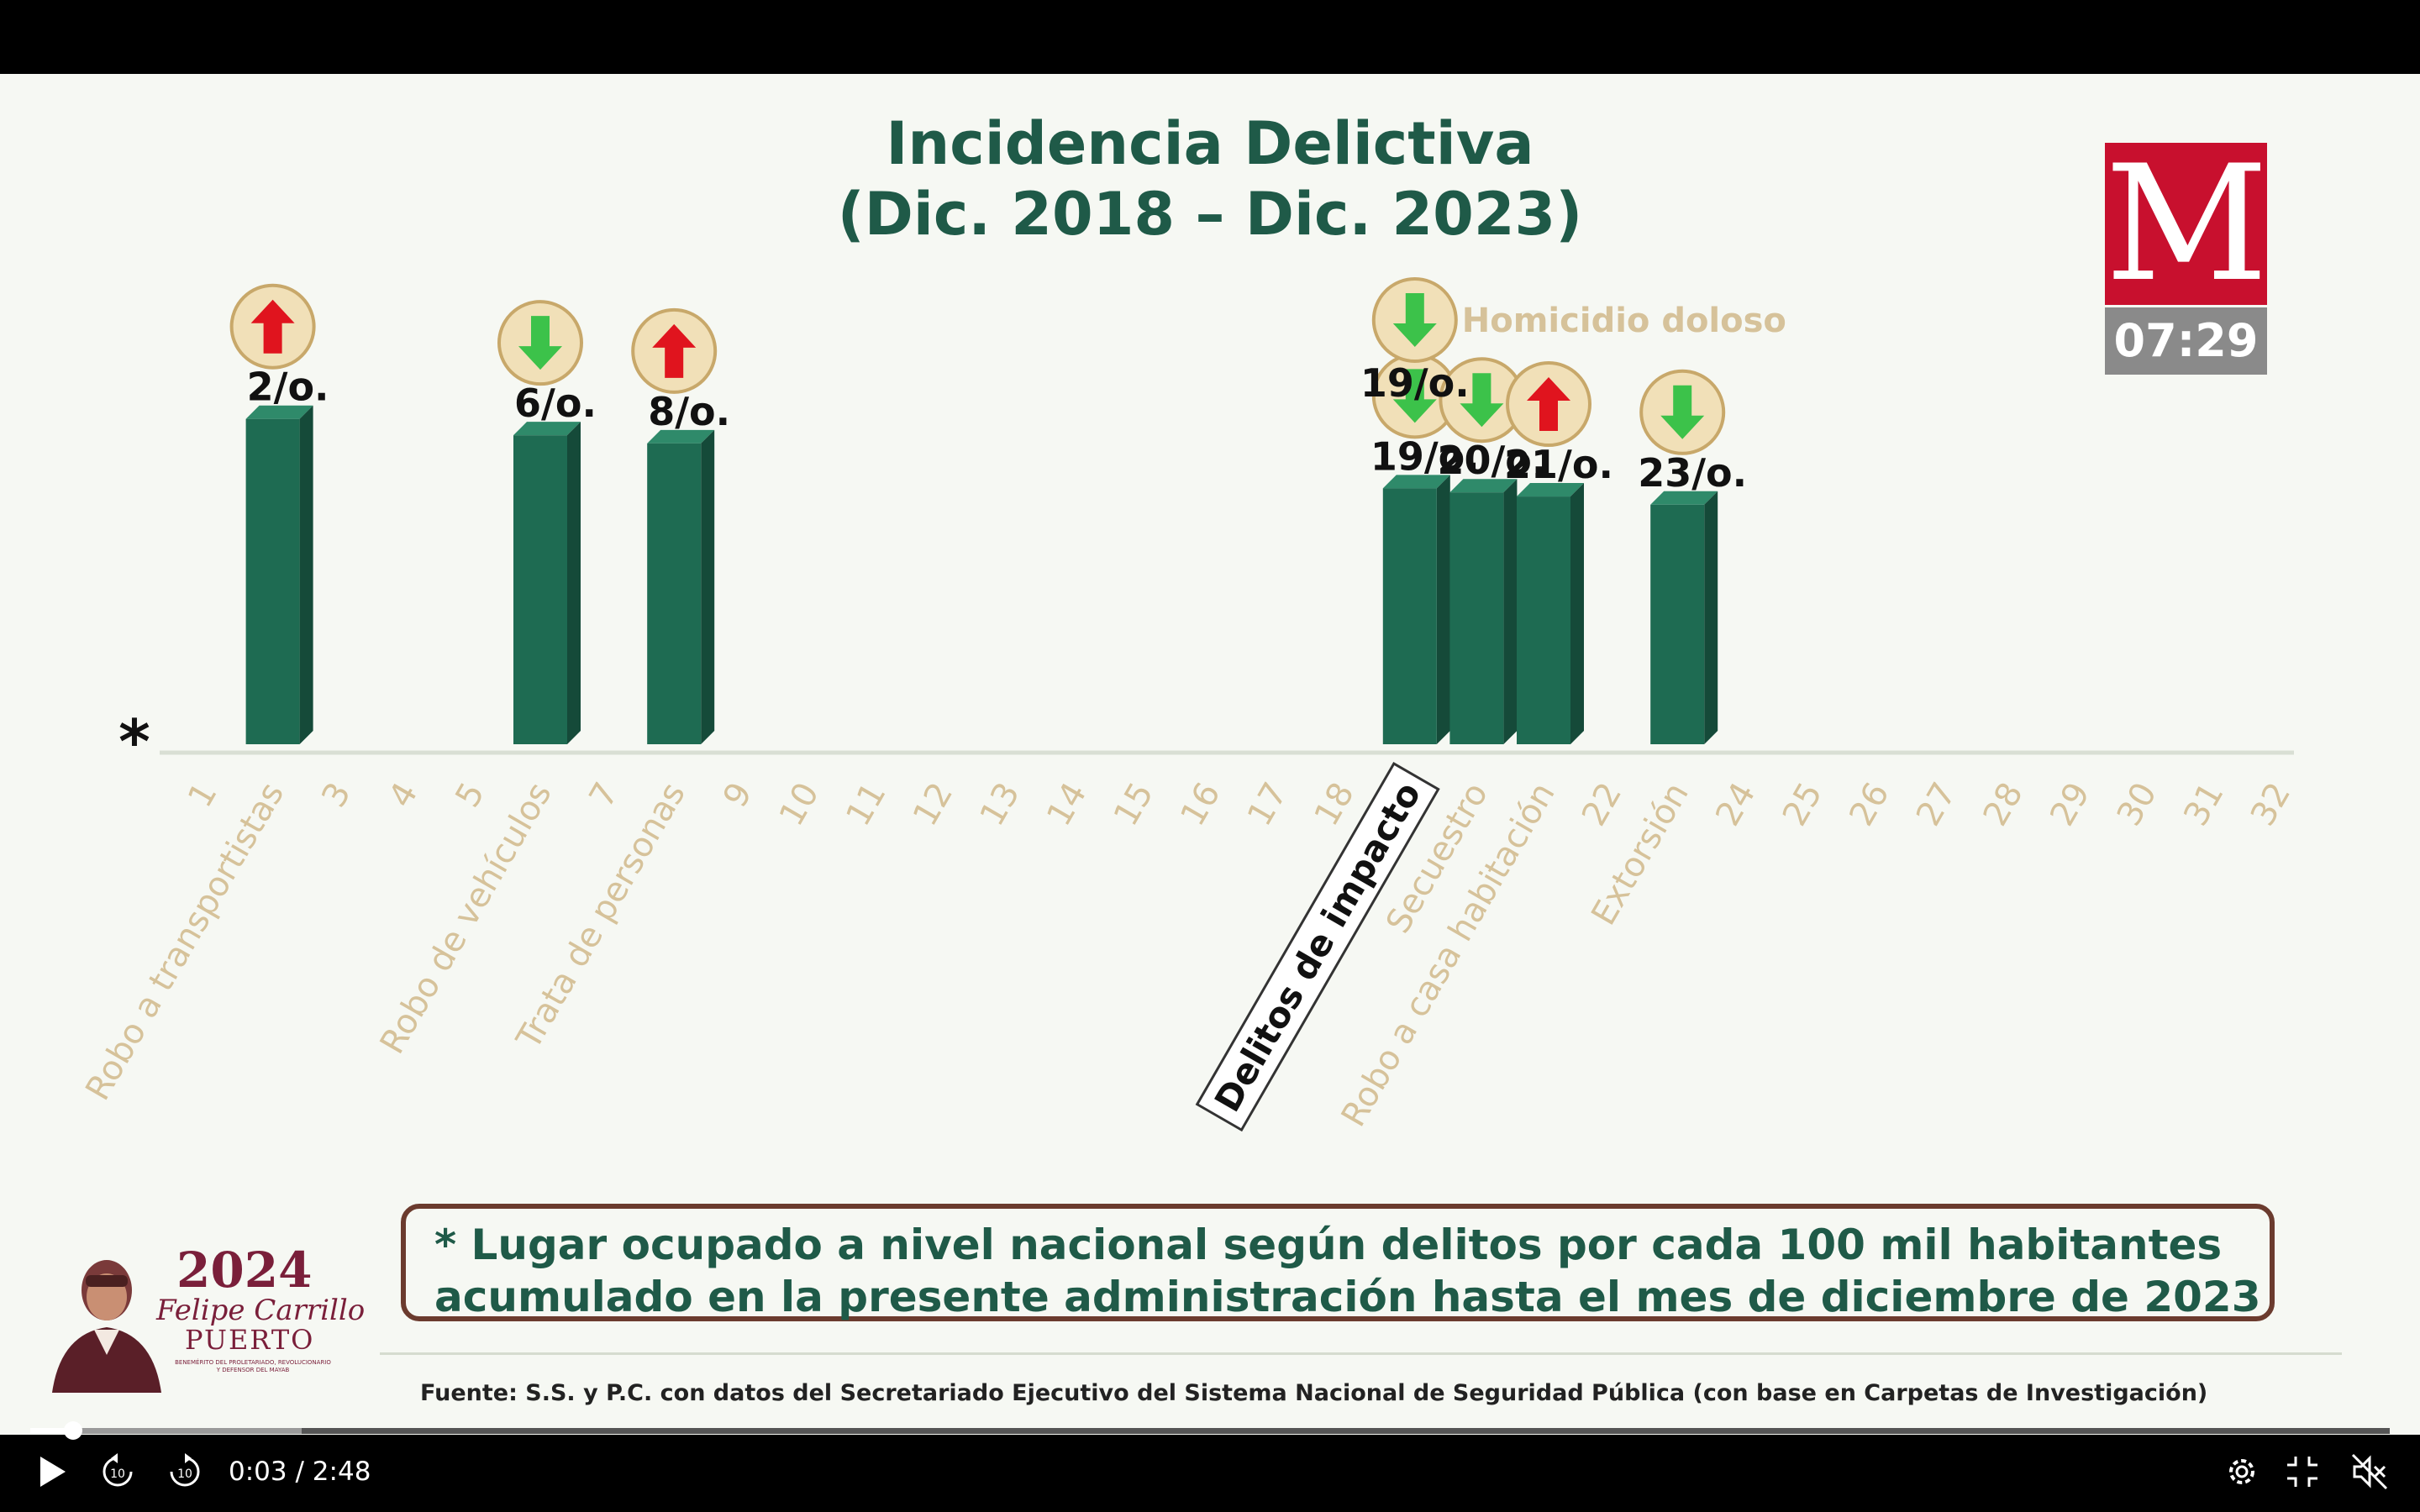  Describe the element at coordinates (107, 1326) in the screenshot. I see `portrait-icon` at that location.